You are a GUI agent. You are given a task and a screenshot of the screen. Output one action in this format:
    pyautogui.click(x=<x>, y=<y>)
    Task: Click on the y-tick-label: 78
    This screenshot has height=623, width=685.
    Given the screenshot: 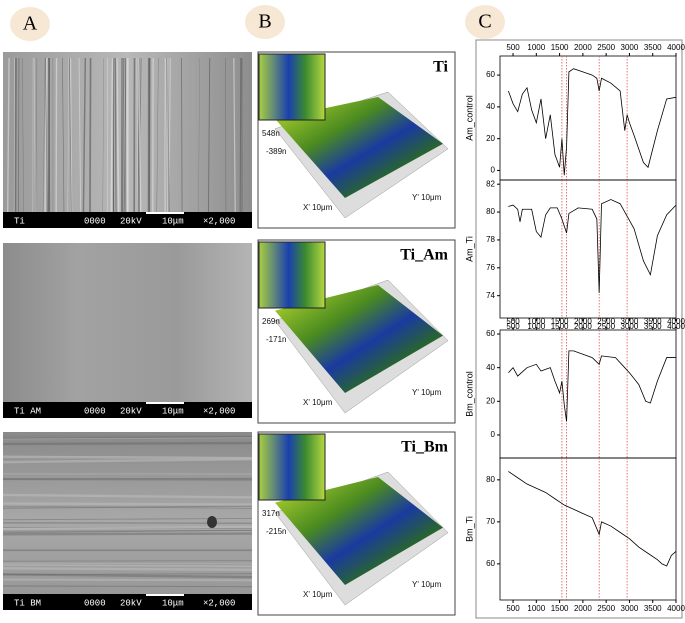 What is the action you would take?
    pyautogui.click(x=490, y=239)
    